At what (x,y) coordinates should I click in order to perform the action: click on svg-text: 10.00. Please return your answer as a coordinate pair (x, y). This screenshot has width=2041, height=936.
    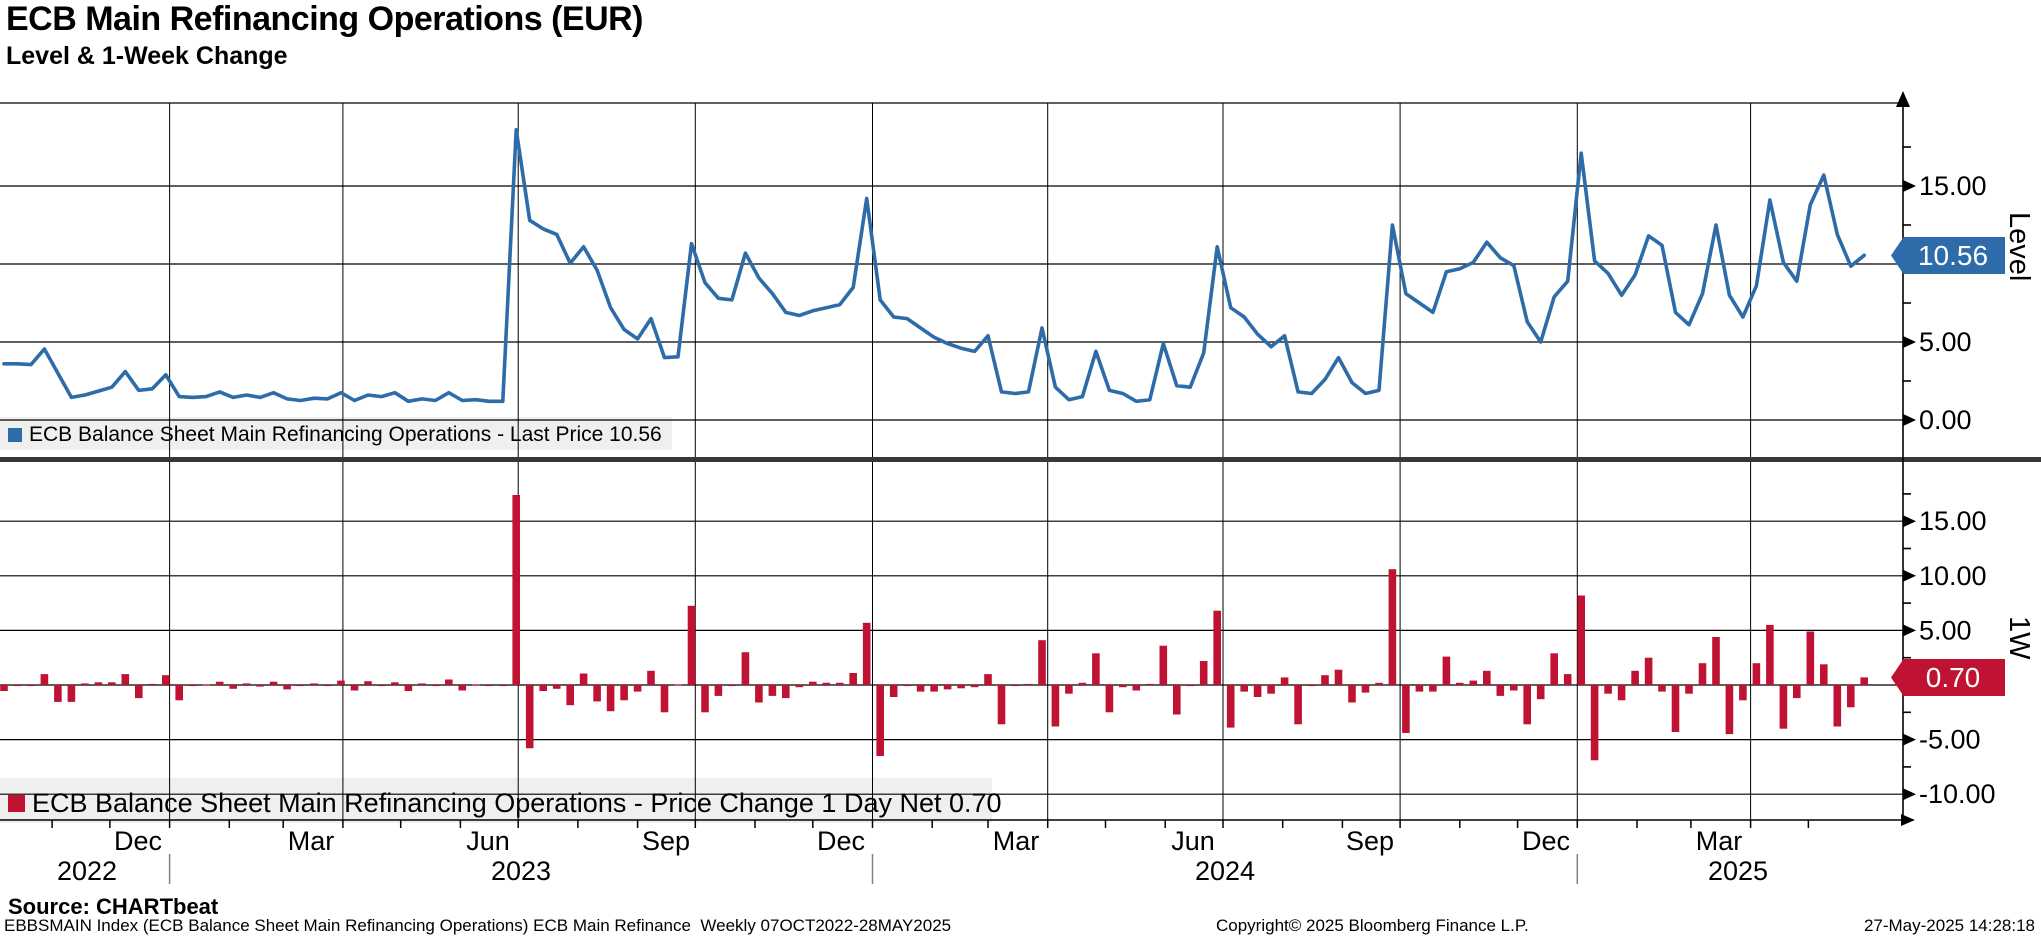
    Looking at the image, I should click on (1953, 576).